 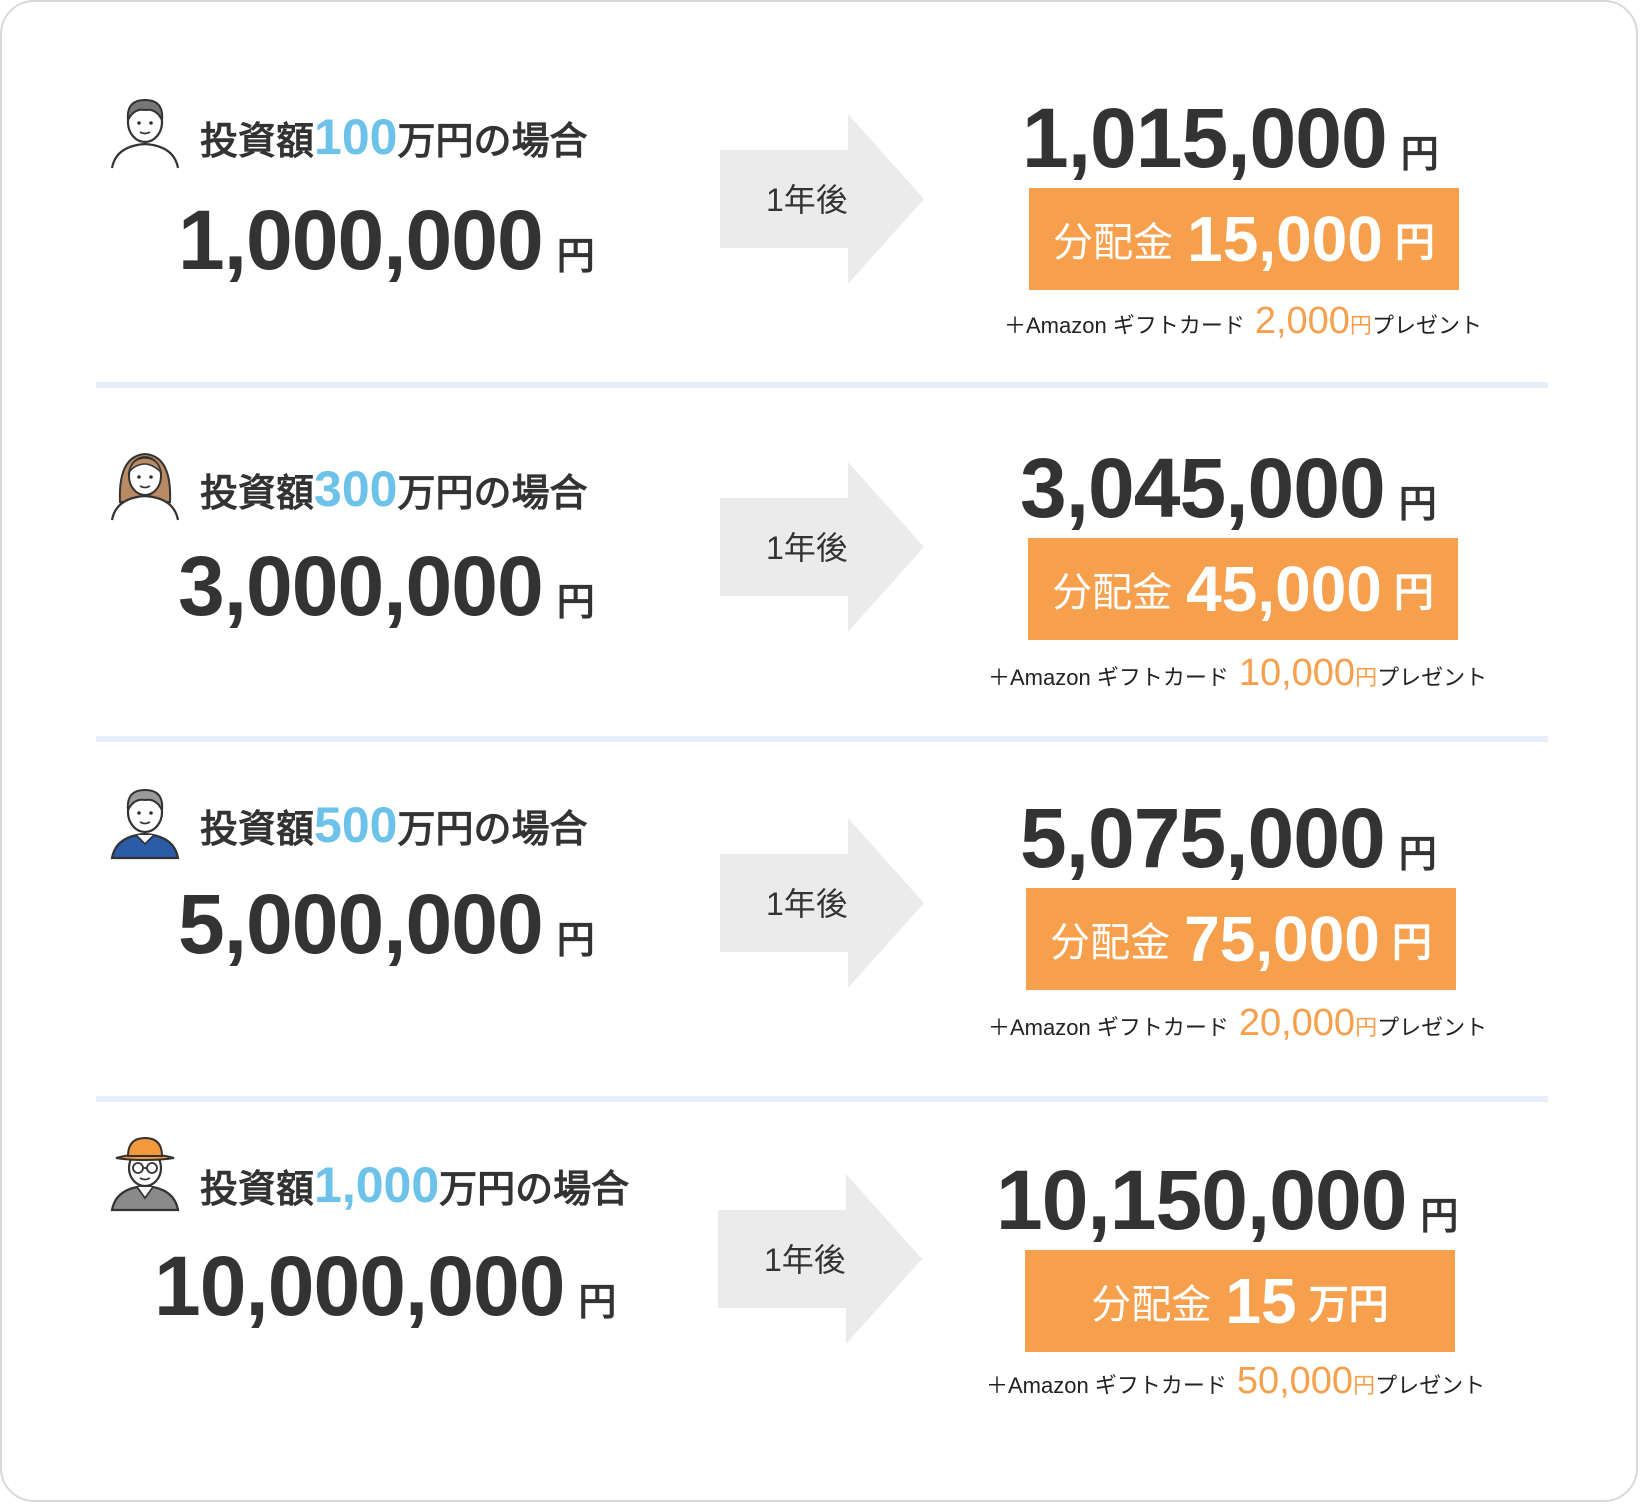 I want to click on investment-value: 5,000,000 円, so click(x=386, y=924).